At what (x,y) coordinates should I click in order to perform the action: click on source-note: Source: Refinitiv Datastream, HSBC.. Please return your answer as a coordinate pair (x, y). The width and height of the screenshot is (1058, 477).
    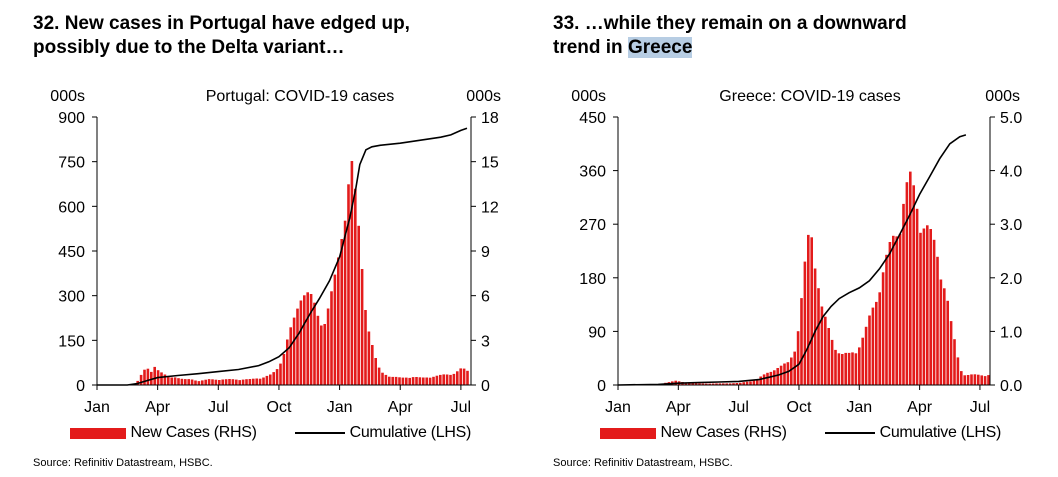
    Looking at the image, I should click on (123, 463).